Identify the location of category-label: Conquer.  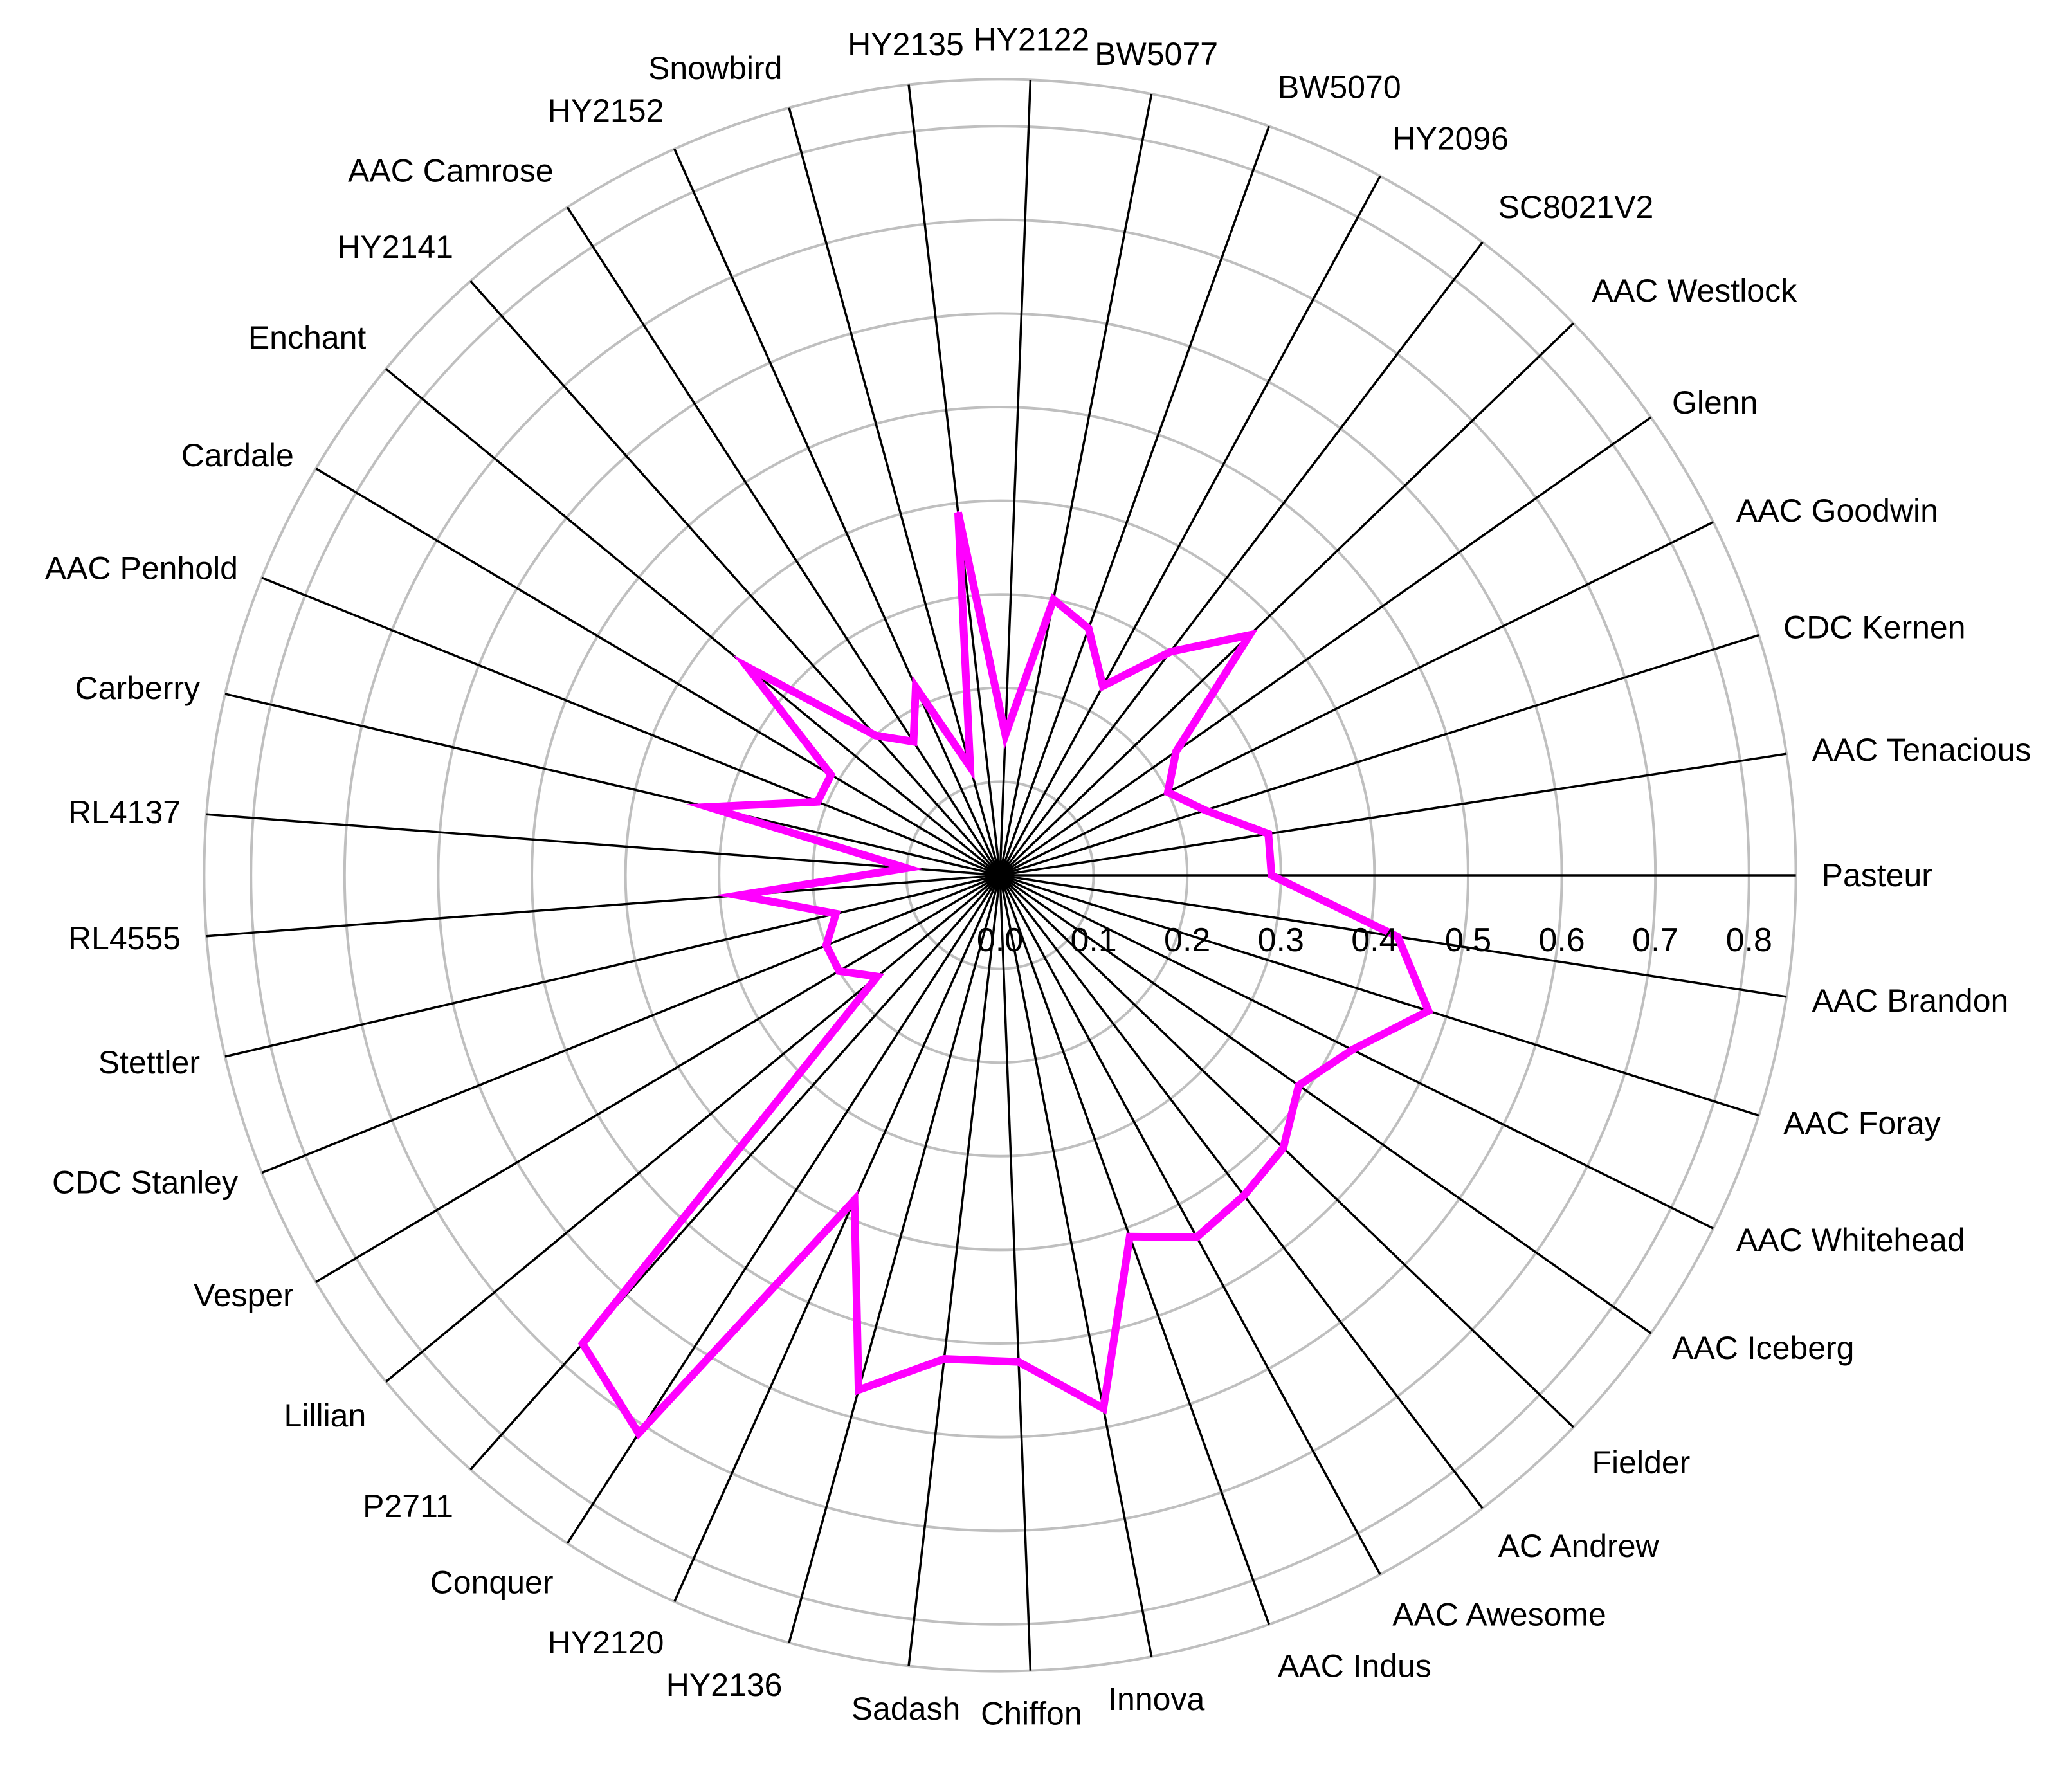
(492, 1582).